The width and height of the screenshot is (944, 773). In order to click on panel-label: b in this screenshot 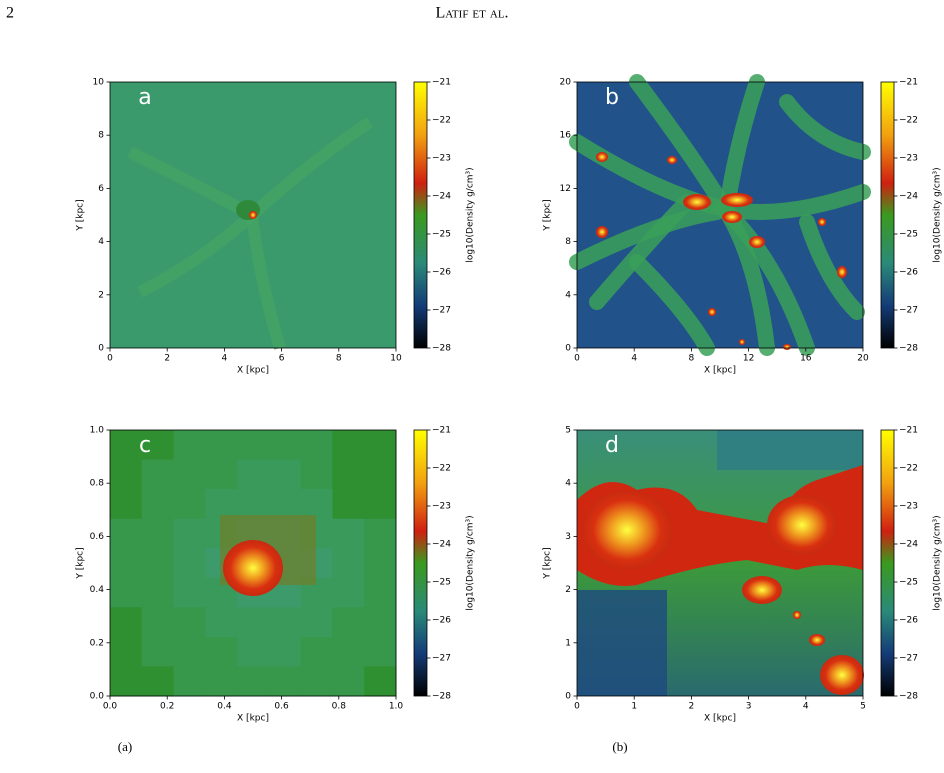, I will do `click(612, 97)`.